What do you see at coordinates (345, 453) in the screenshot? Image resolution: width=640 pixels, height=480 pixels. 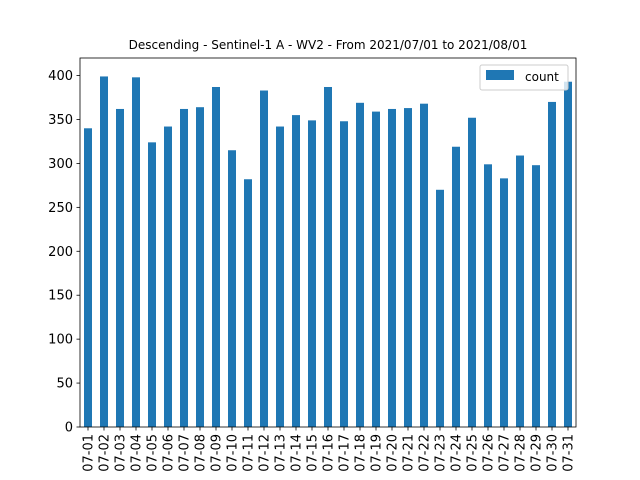 I see `x-tick-label-07-17: 07-17` at bounding box center [345, 453].